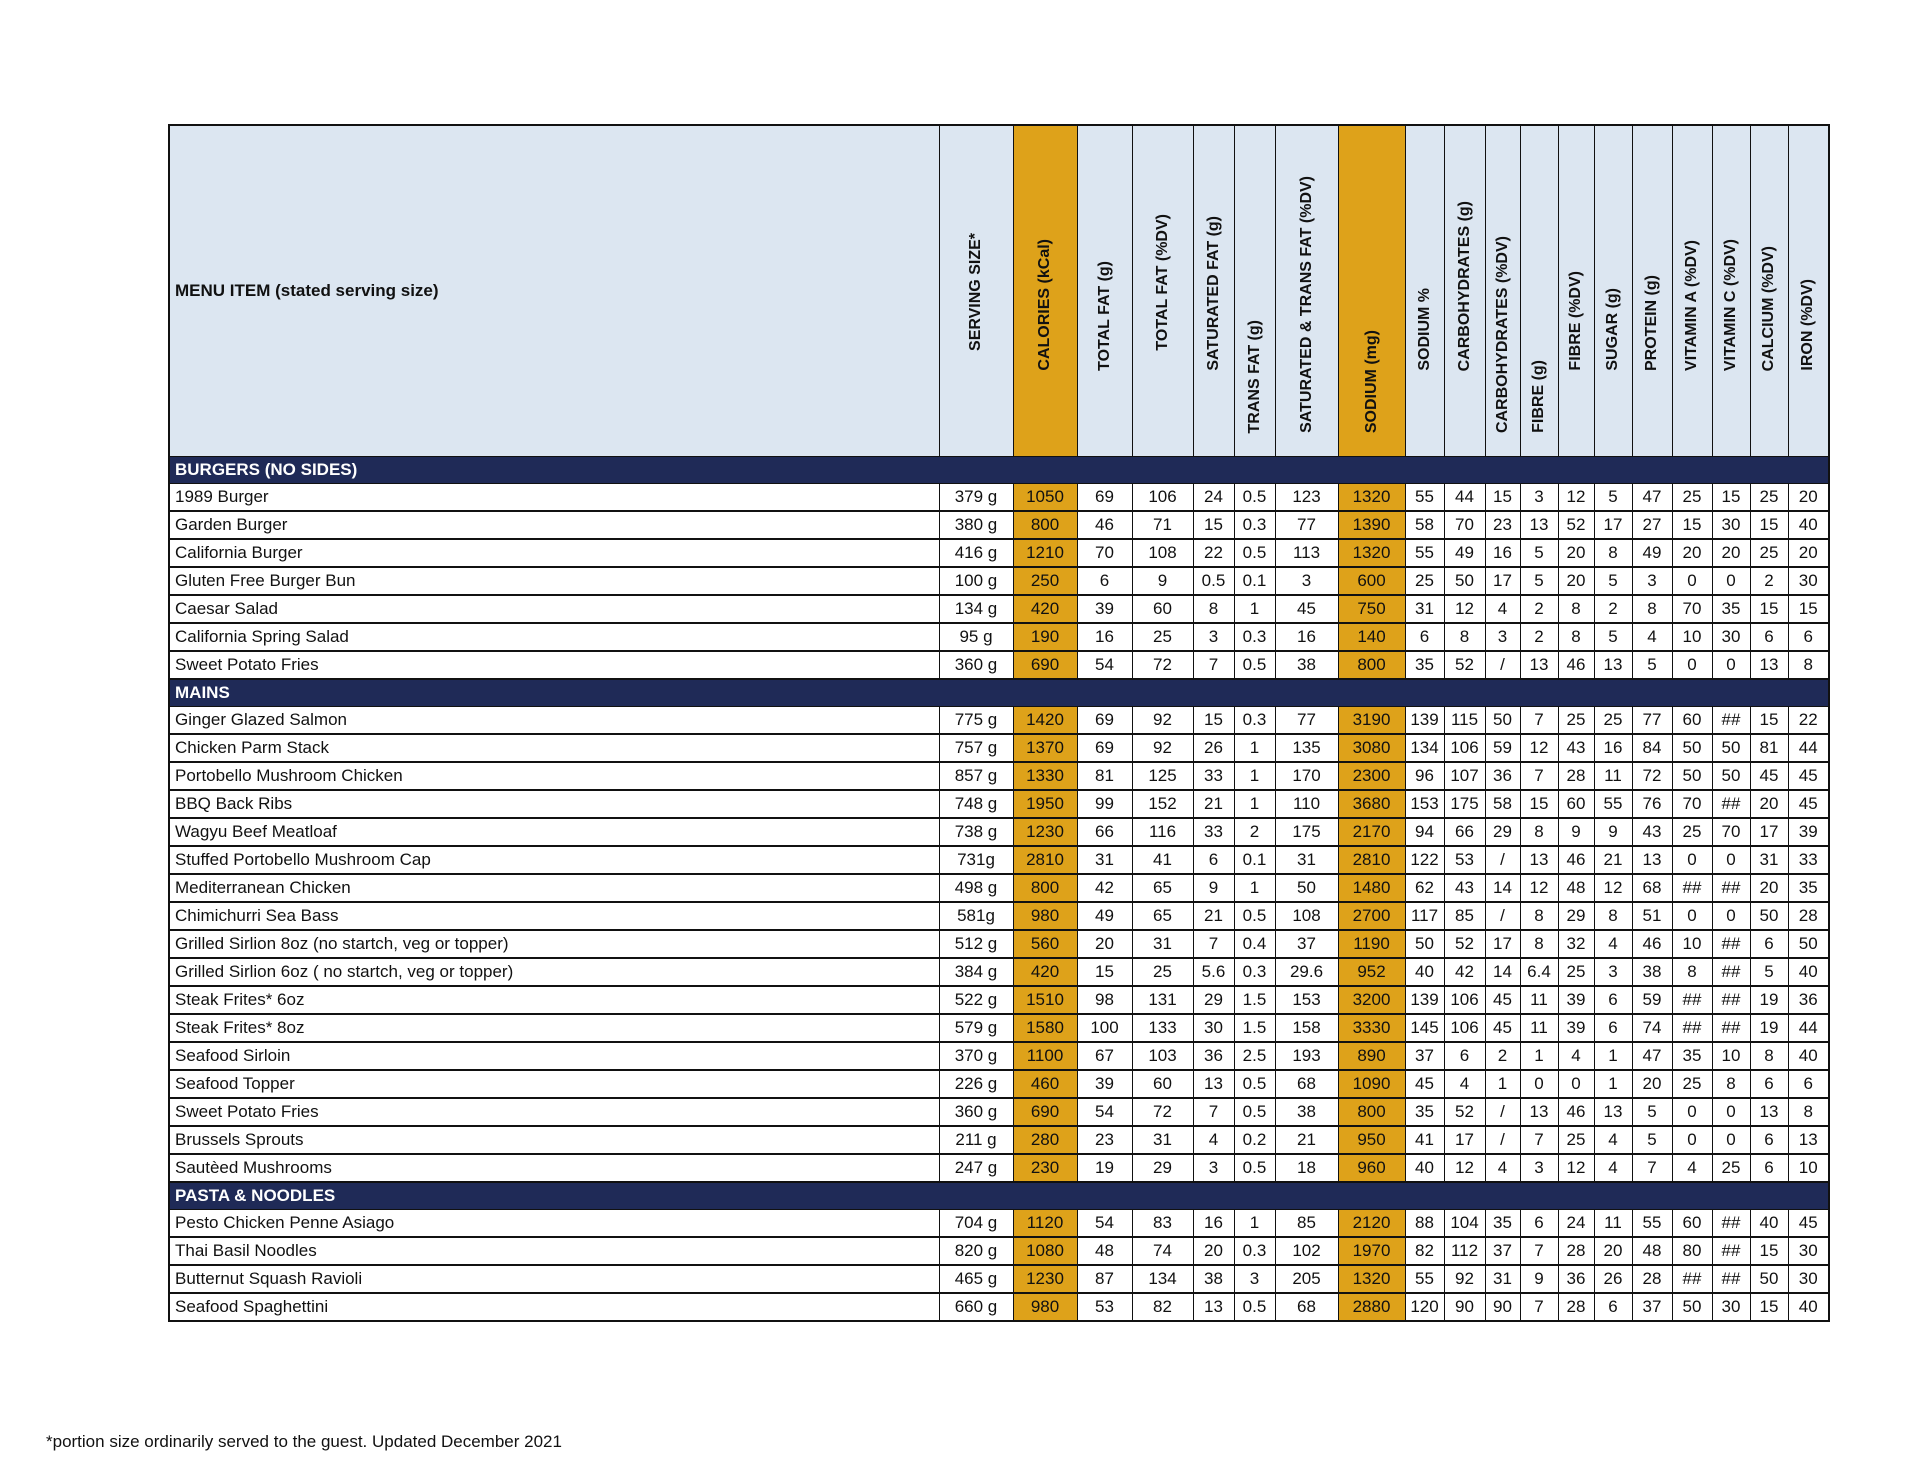 This screenshot has width=1920, height=1484. Describe the element at coordinates (1424, 860) in the screenshot. I see `table-cell: 122` at that location.